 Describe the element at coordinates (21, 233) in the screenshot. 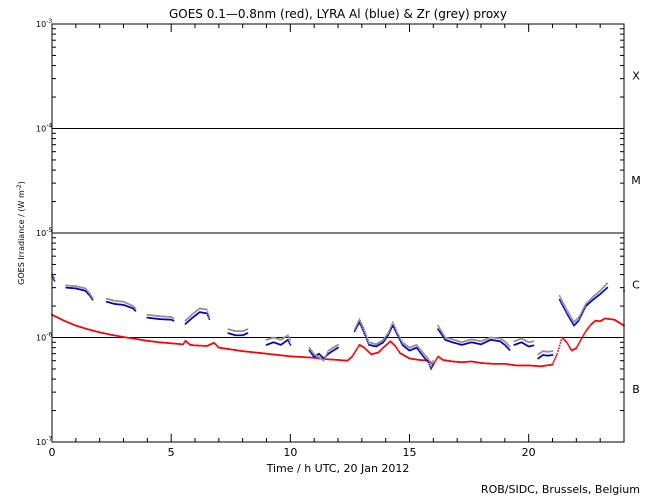

I see `y-axis-label: GOES Irradiance / (W m-2)` at that location.